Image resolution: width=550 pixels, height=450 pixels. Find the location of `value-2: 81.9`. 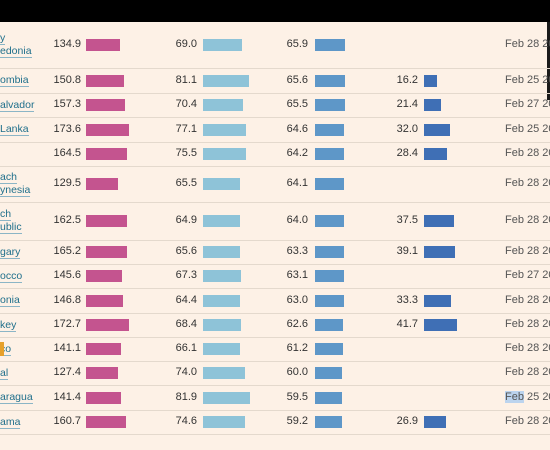

value-2: 81.9 is located at coordinates (186, 396).